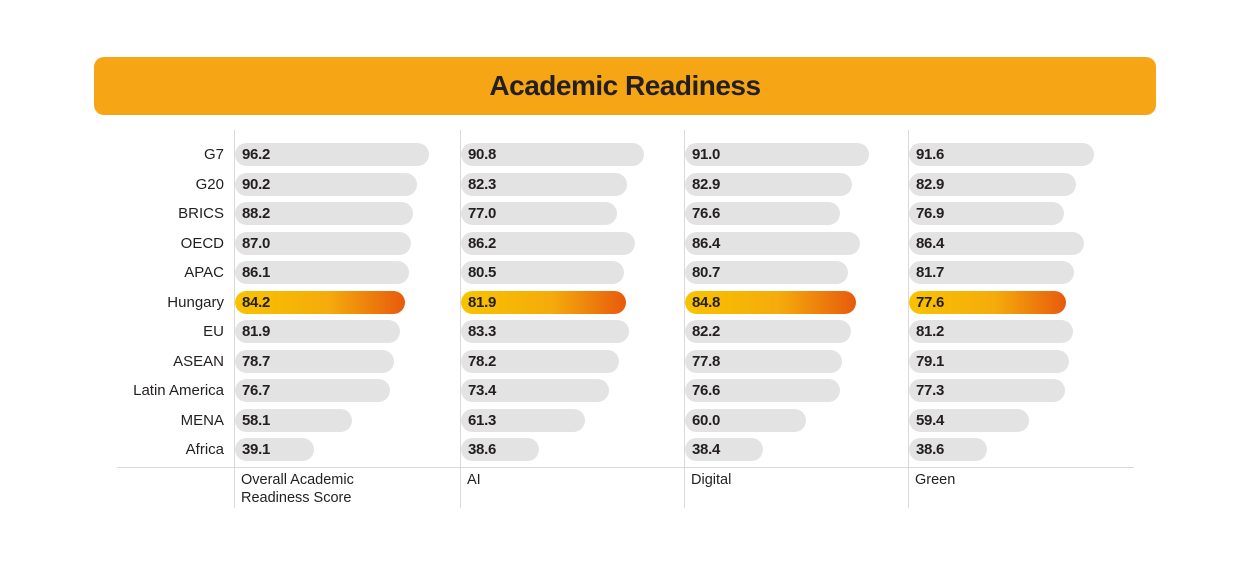 This screenshot has height=566, width=1250. Describe the element at coordinates (772, 243) in the screenshot. I see `bar: 86.4` at that location.